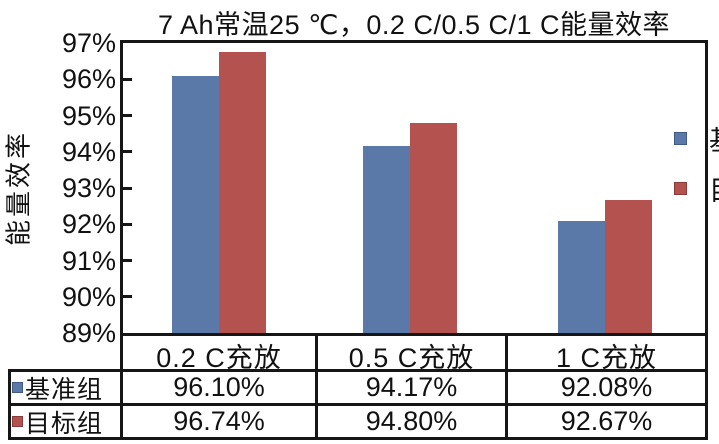  I want to click on series-row-header-基准组: 基准组, so click(65, 388).